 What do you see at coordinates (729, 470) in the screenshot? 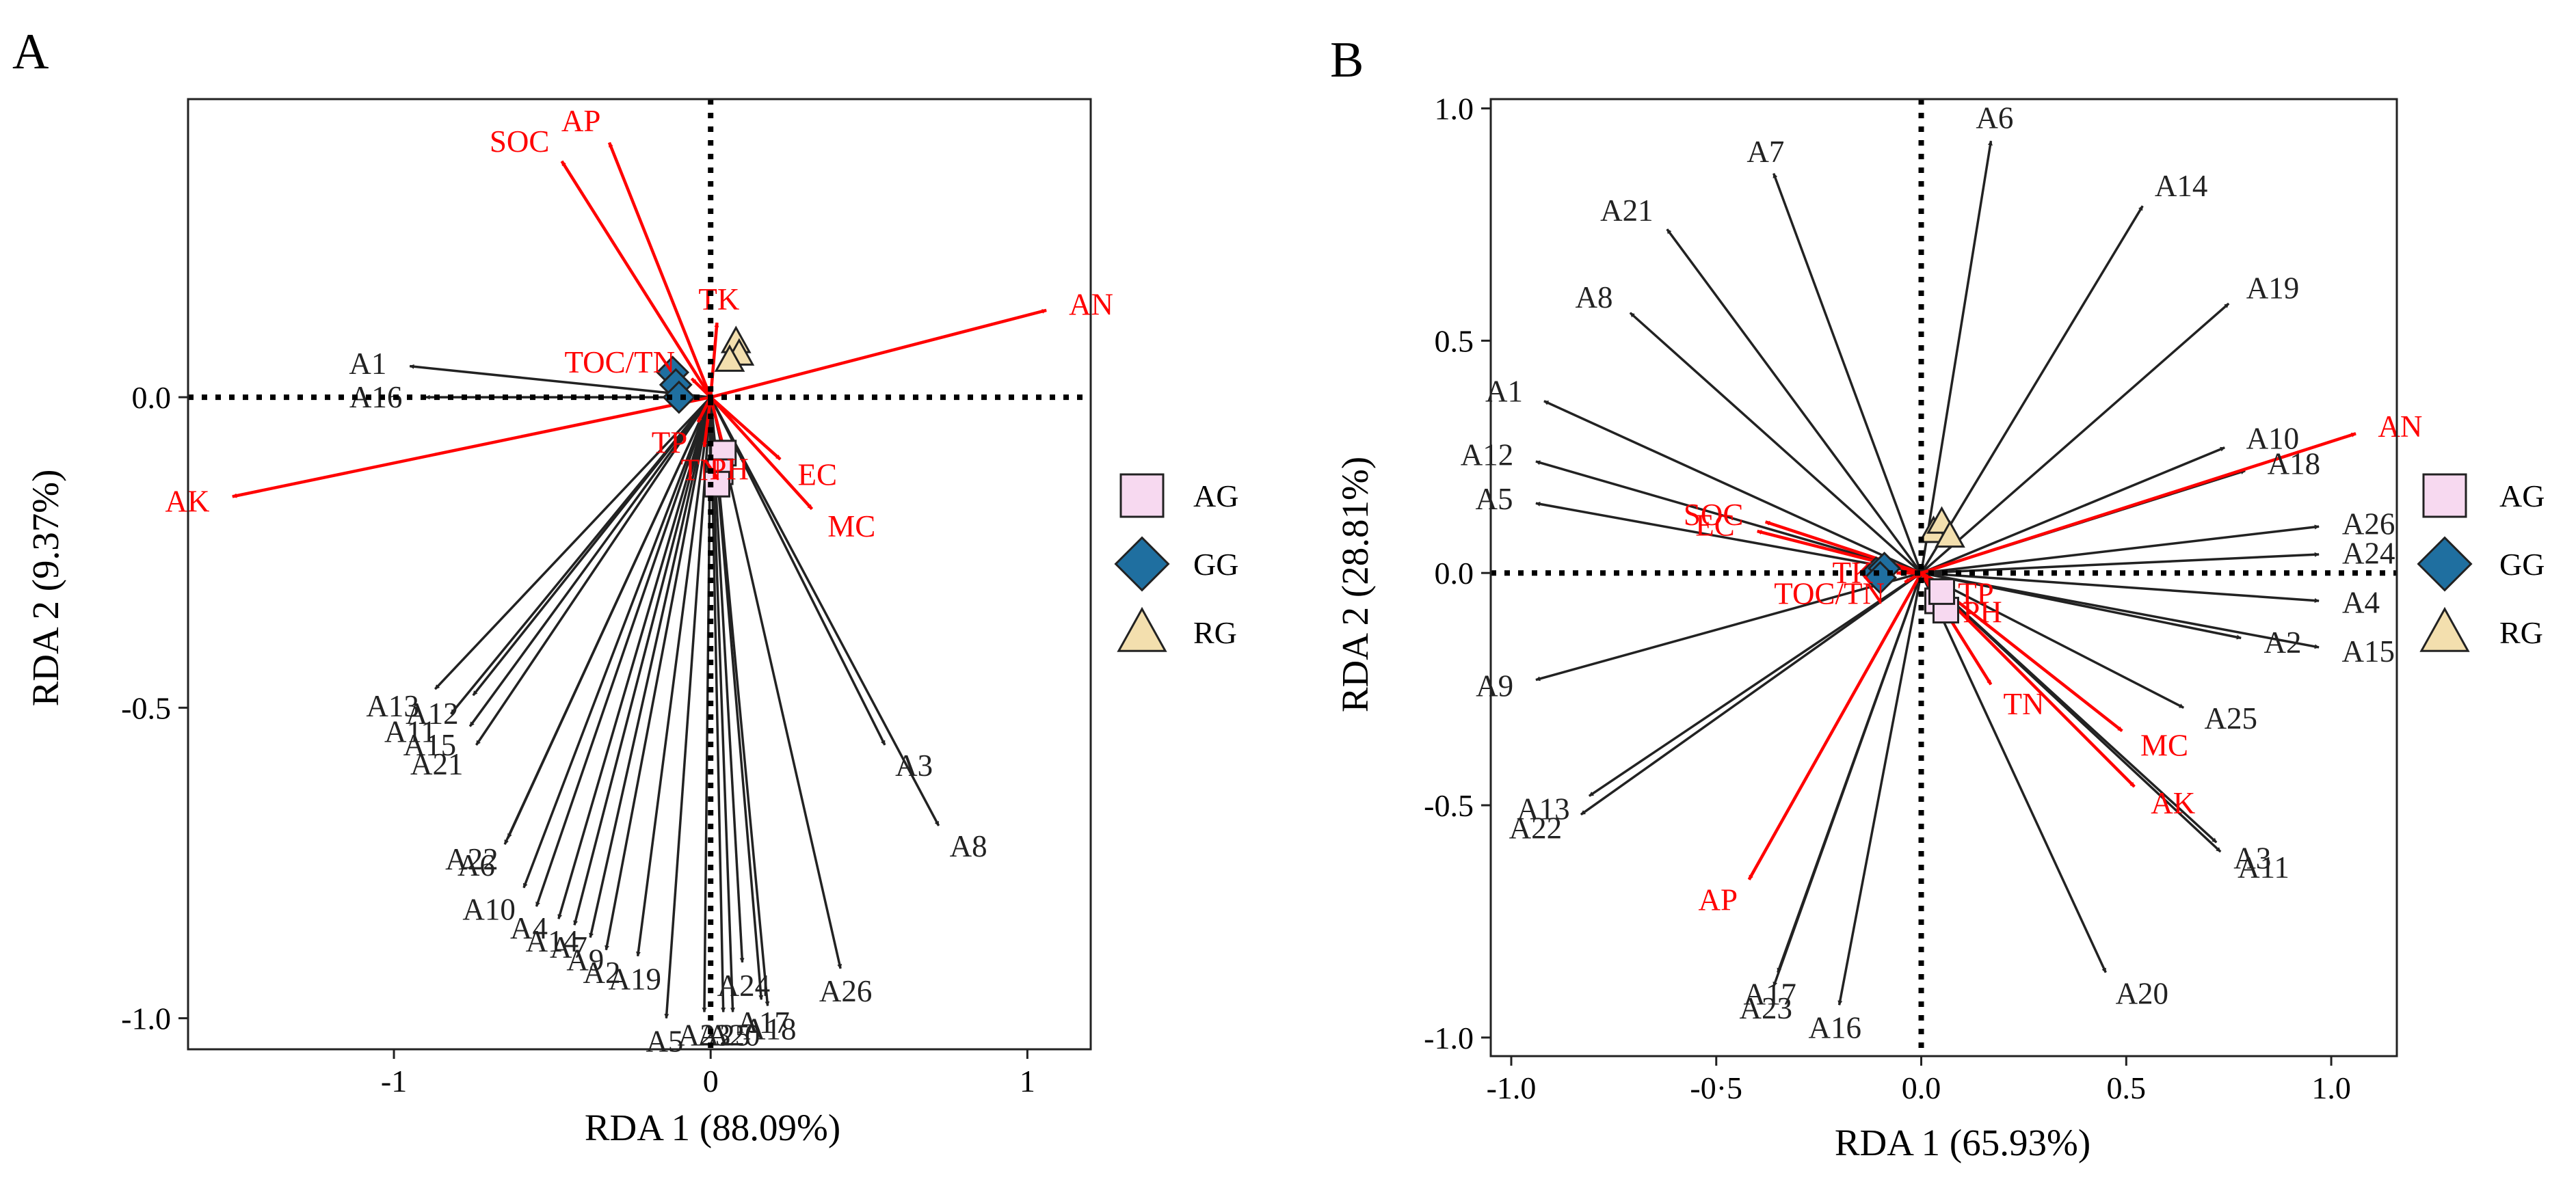
I see `panel-a-env-label-ph: PH` at bounding box center [729, 470].